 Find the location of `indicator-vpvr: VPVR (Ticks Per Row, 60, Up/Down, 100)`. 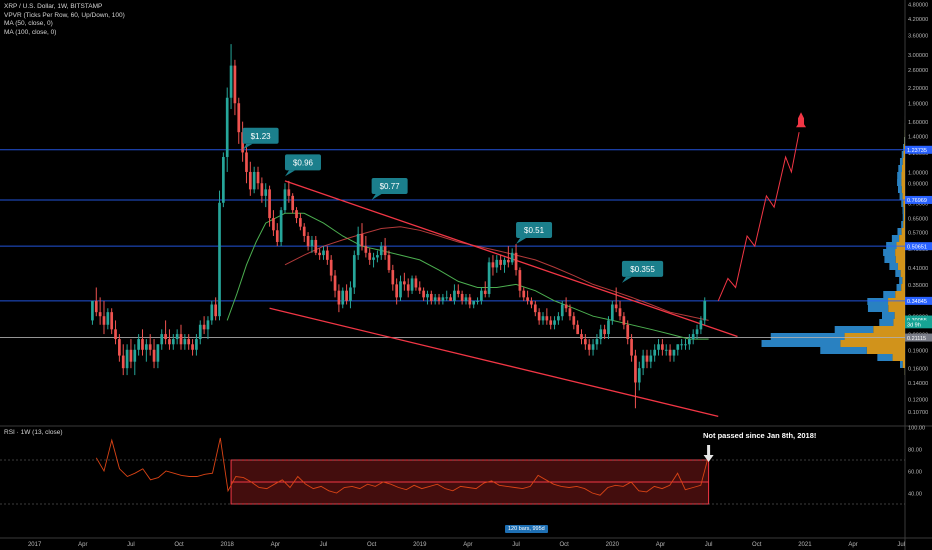

indicator-vpvr: VPVR (Ticks Per Row, 60, Up/Down, 100) is located at coordinates (64, 15).